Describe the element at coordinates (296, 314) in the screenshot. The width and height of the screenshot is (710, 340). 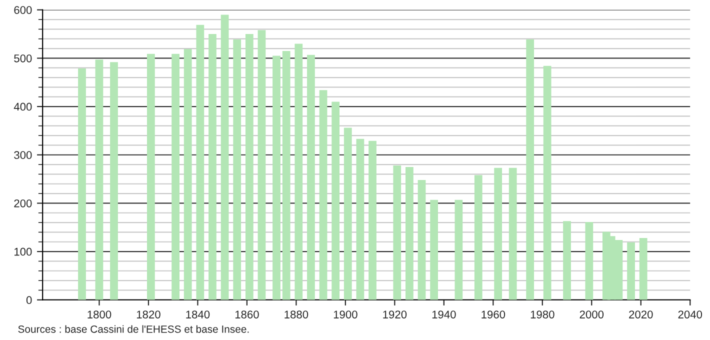
I see `x-tick-label: 1880` at that location.